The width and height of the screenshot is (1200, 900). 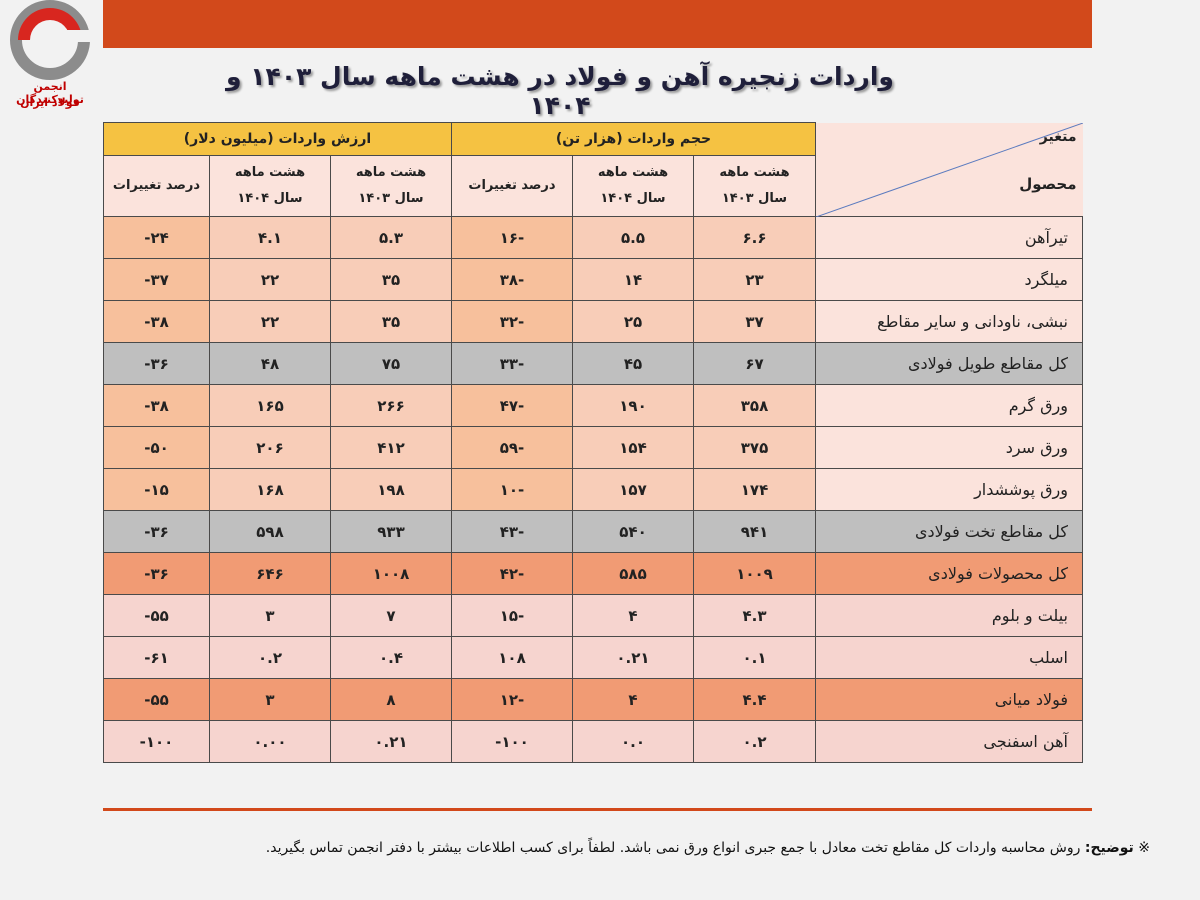 What do you see at coordinates (512, 447) in the screenshot?
I see `value-cell: ۵۹-` at bounding box center [512, 447].